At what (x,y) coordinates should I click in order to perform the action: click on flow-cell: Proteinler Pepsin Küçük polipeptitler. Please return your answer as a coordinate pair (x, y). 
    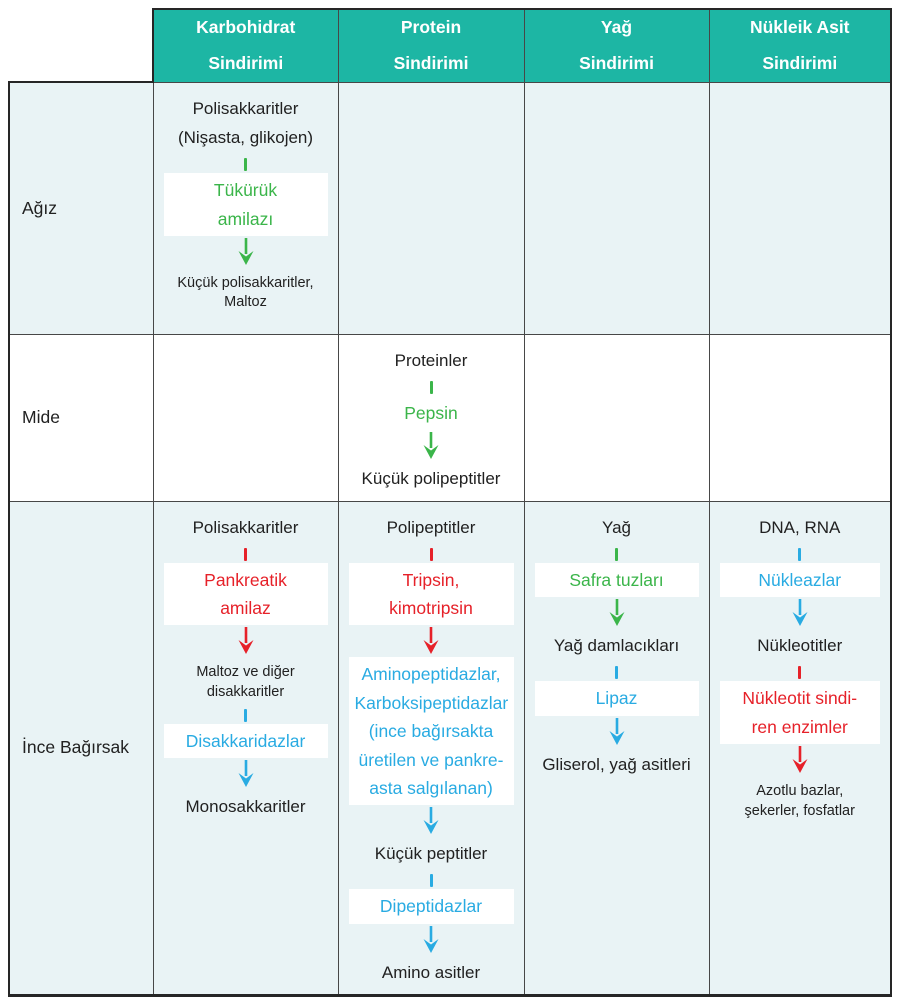
    Looking at the image, I should click on (431, 417).